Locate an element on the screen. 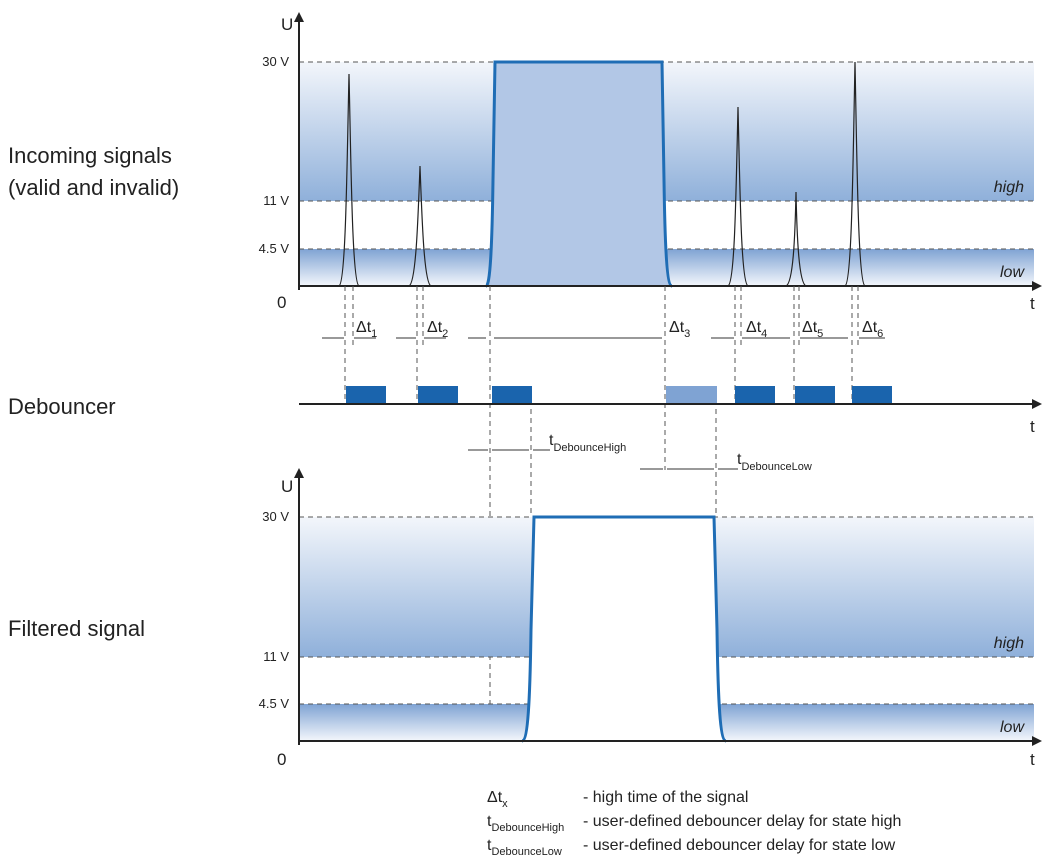 This screenshot has height=859, width=1042. u-axis-label-2: U is located at coordinates (287, 486).